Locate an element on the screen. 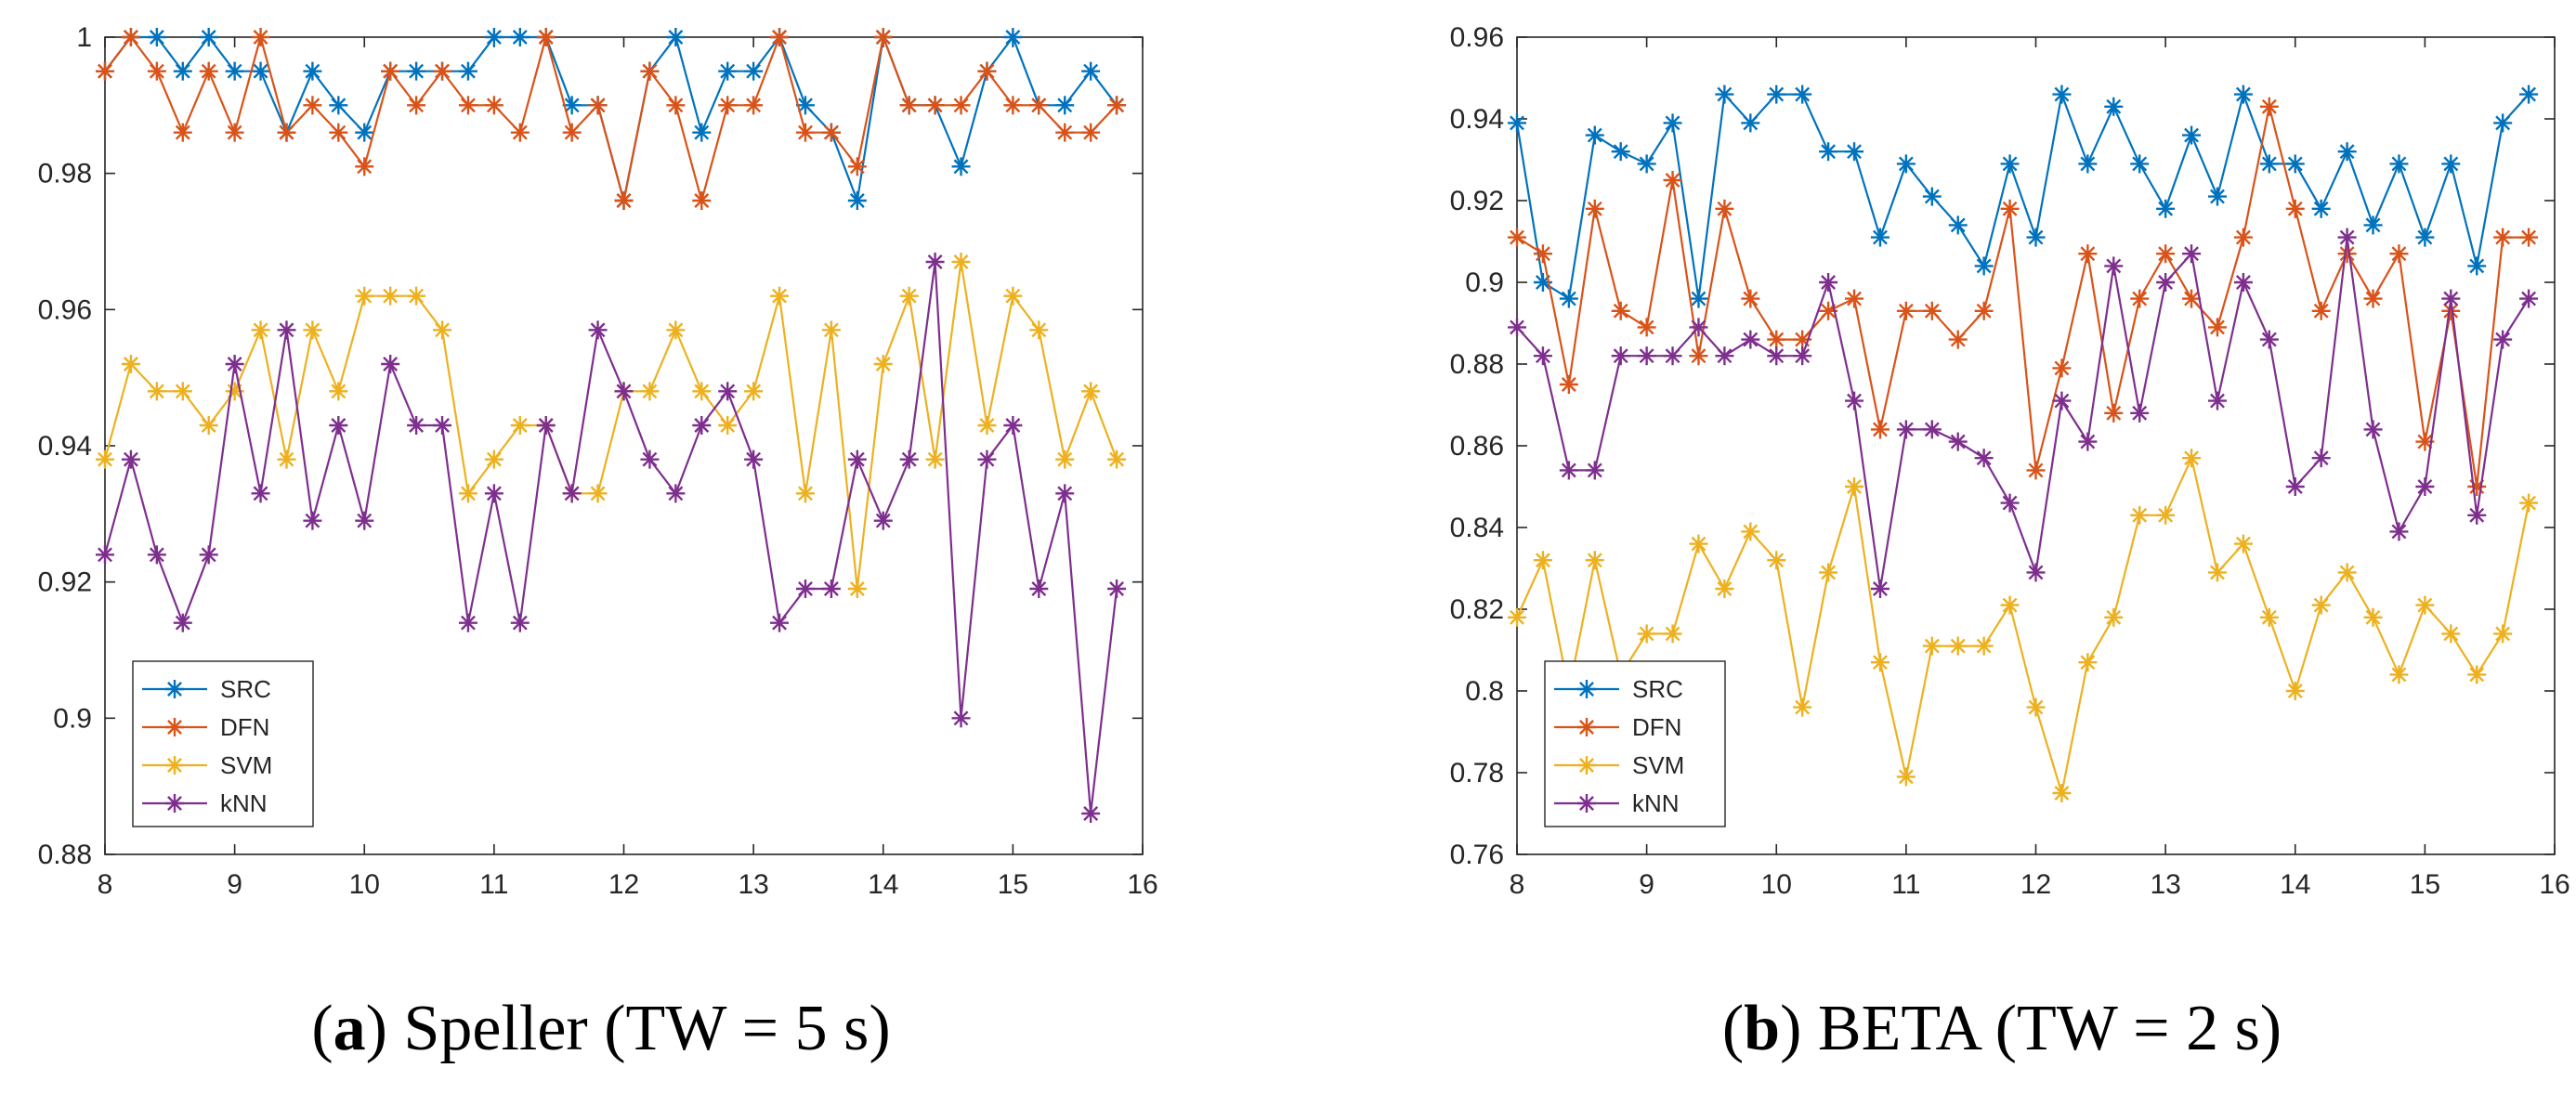 The height and width of the screenshot is (1094, 2576). legend: SRC DFN SVM kNN is located at coordinates (1635, 743).